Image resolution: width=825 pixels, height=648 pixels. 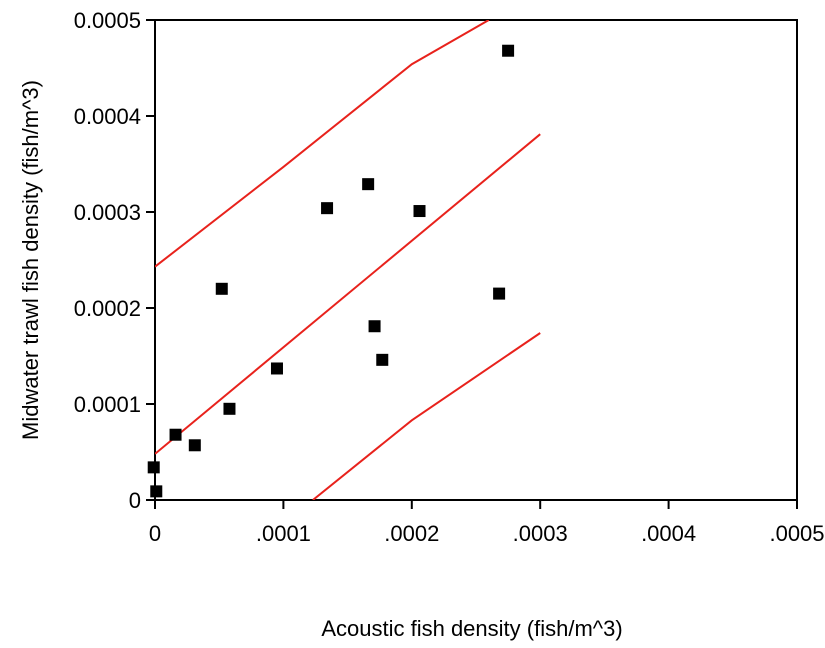 I want to click on y-tick-label: 0, so click(x=135, y=500).